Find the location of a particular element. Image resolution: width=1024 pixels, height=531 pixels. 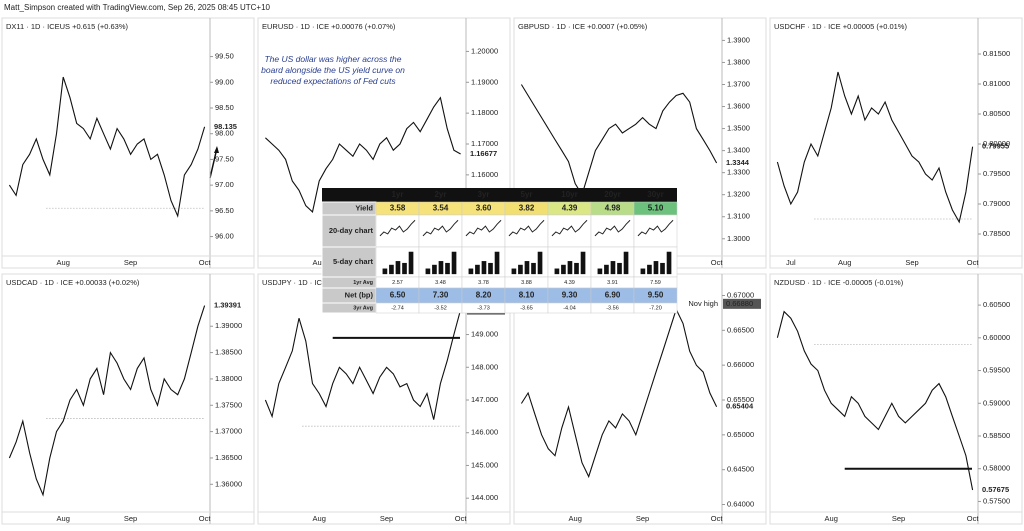

y-tick-label: 148.000 is located at coordinates (484, 366).